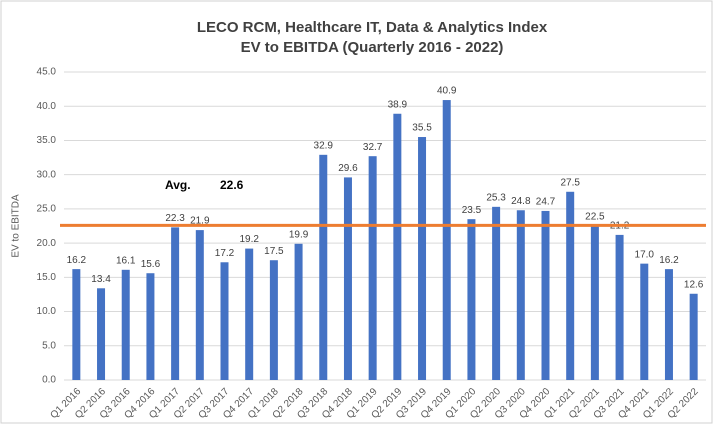 The width and height of the screenshot is (713, 424). What do you see at coordinates (694, 284) in the screenshot?
I see `data-label: 12.6` at bounding box center [694, 284].